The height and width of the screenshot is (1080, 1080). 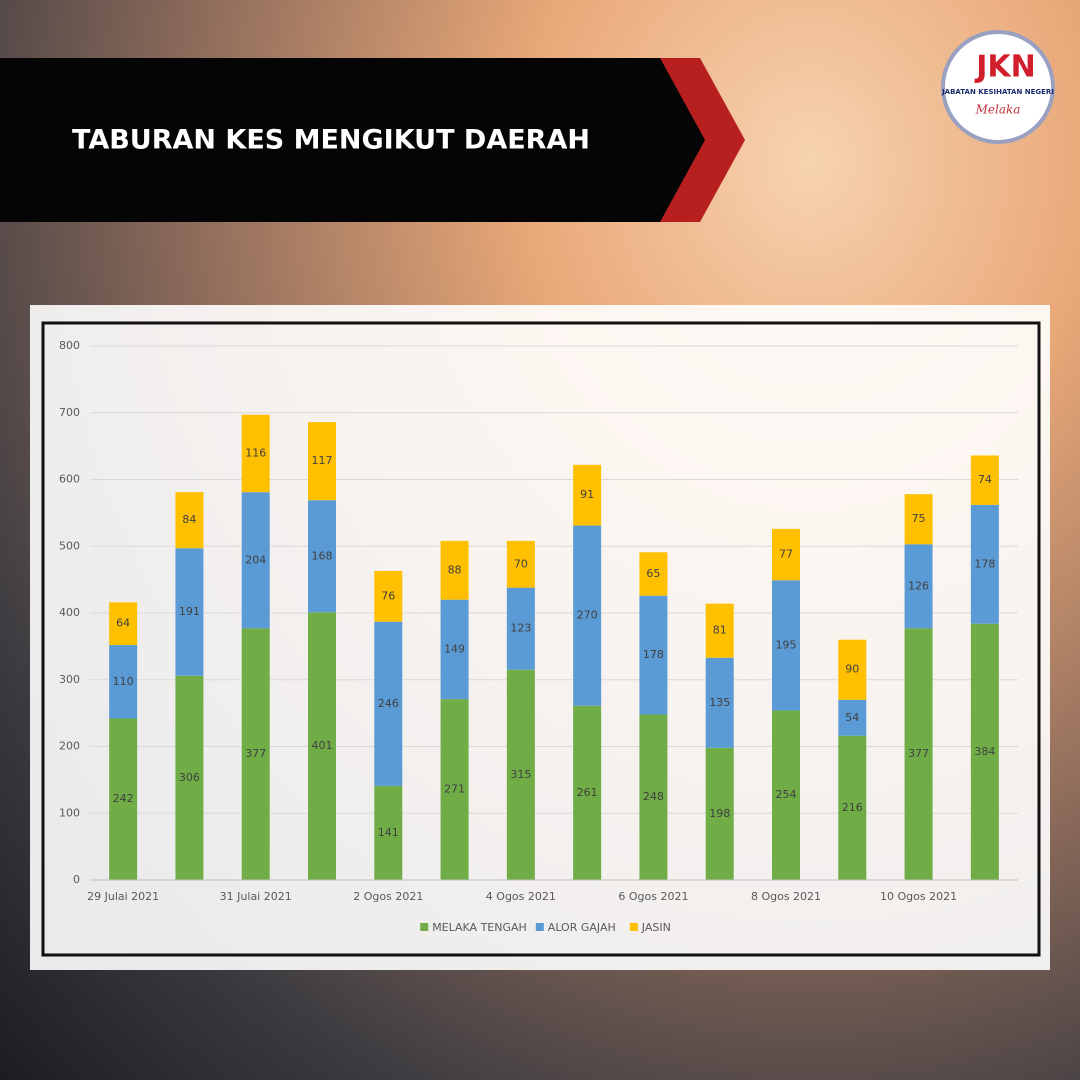 I want to click on data-label: 204, so click(x=255, y=559).